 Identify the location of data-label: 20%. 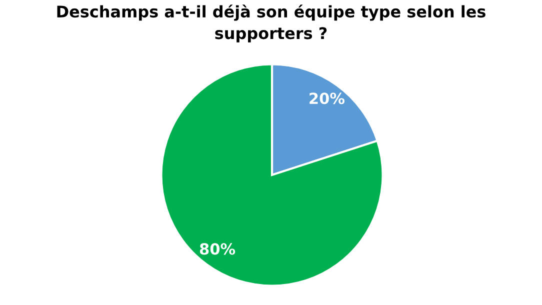
(327, 98).